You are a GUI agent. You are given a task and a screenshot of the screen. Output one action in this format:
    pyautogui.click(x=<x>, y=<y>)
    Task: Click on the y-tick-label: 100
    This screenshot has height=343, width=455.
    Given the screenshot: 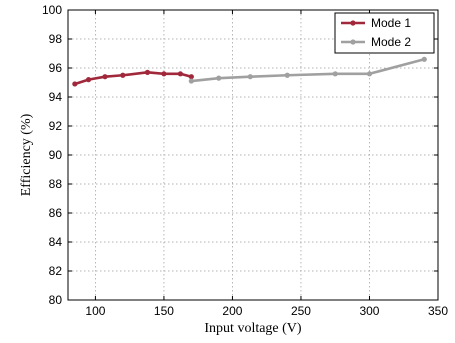 What is the action you would take?
    pyautogui.click(x=52, y=10)
    